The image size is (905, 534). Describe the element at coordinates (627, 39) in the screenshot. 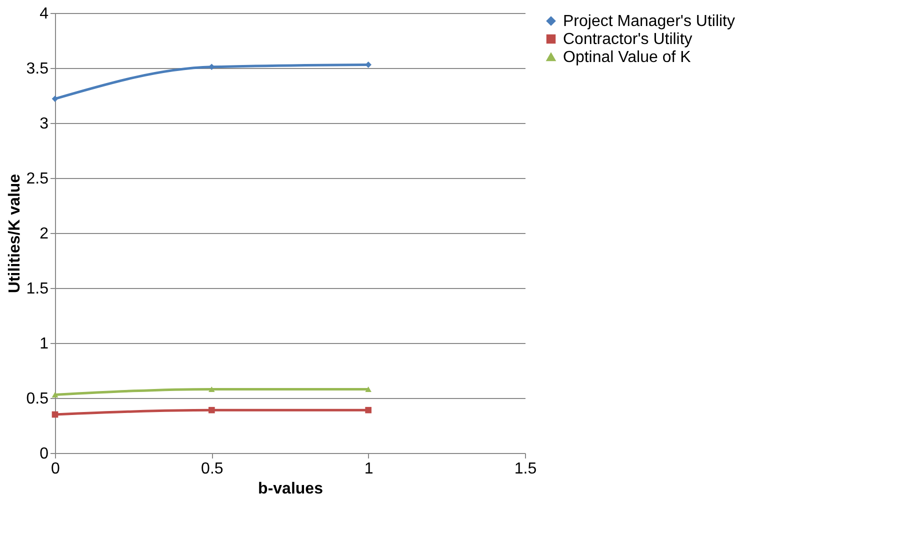

I see `legend-label: Contractor's Utility` at that location.